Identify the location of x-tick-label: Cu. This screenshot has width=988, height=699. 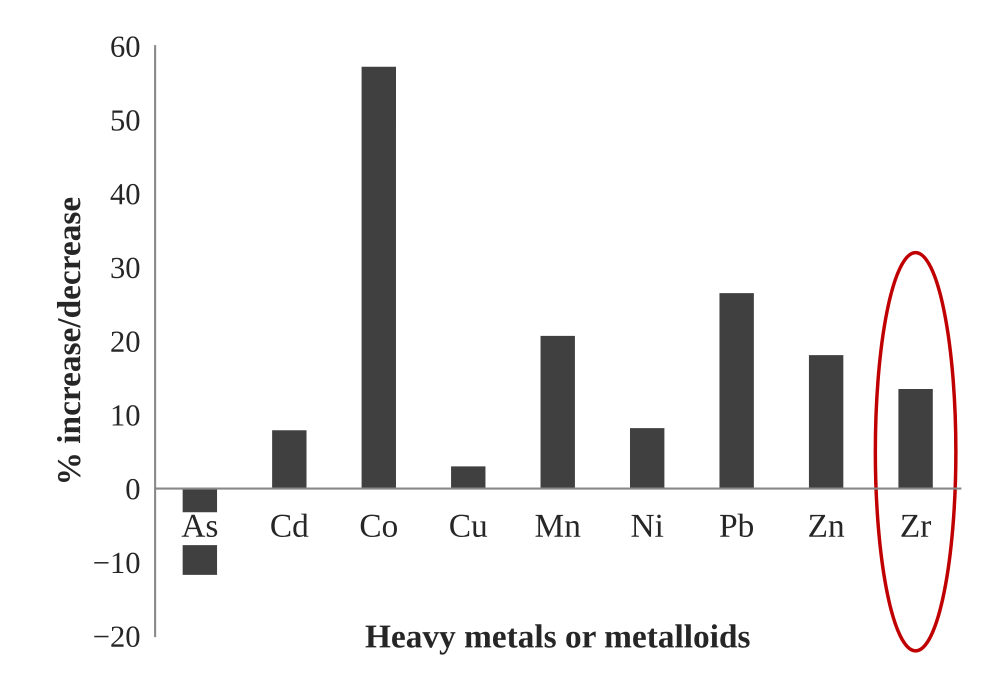
(469, 526).